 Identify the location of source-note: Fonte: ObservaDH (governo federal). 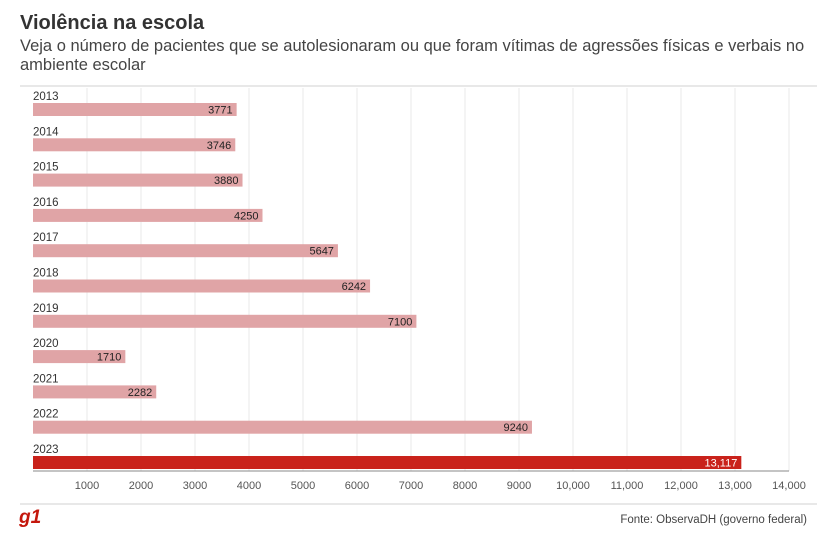
(713, 520).